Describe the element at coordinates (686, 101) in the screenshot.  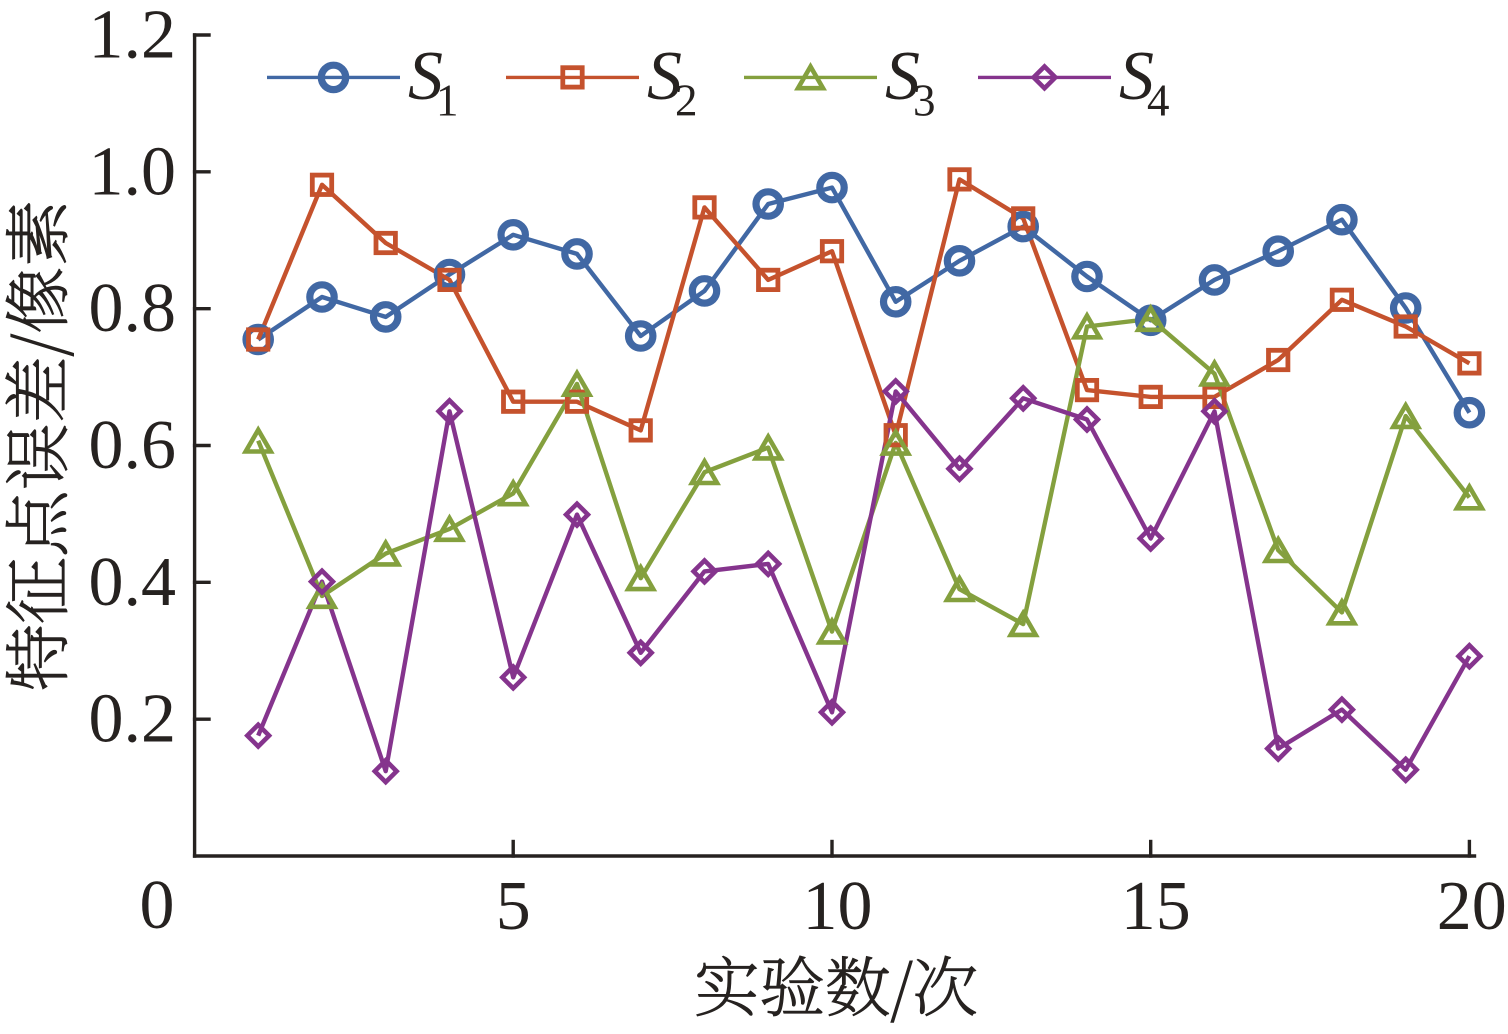
I see `svg-text: 2` at that location.